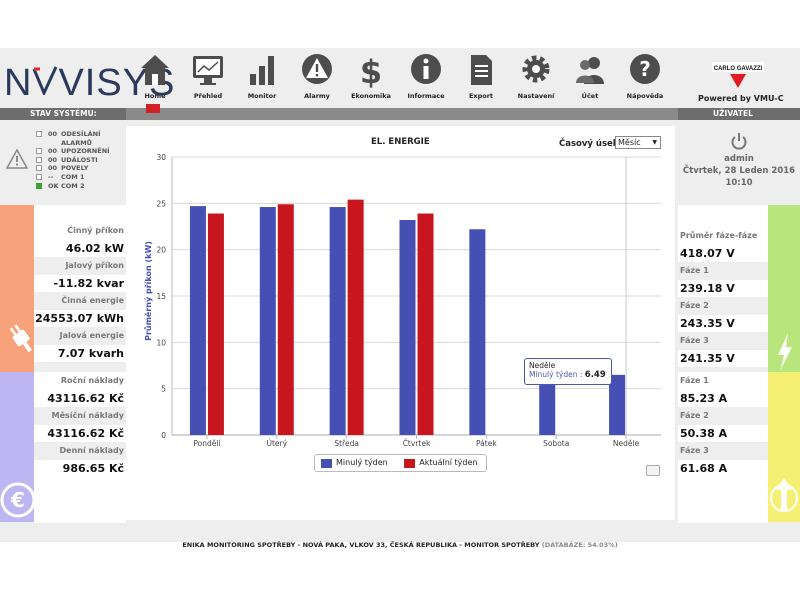 The image size is (800, 600). What do you see at coordinates (738, 75) in the screenshot?
I see `carlo-gavazzi-logo: CARLO GAVAZZI` at bounding box center [738, 75].